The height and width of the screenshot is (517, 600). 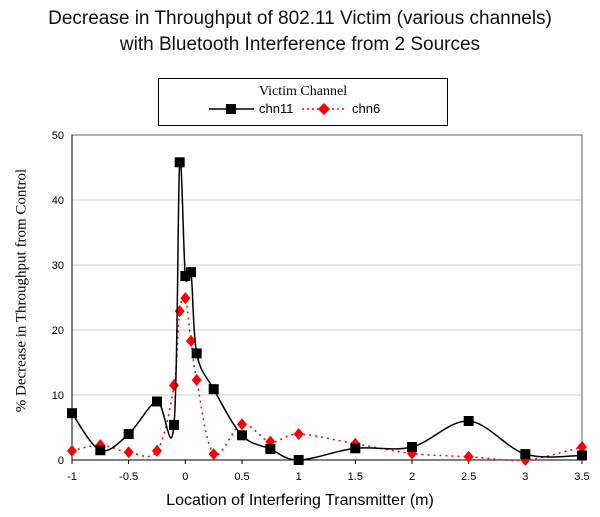 What do you see at coordinates (58, 136) in the screenshot?
I see `y-tick-label: 50` at bounding box center [58, 136].